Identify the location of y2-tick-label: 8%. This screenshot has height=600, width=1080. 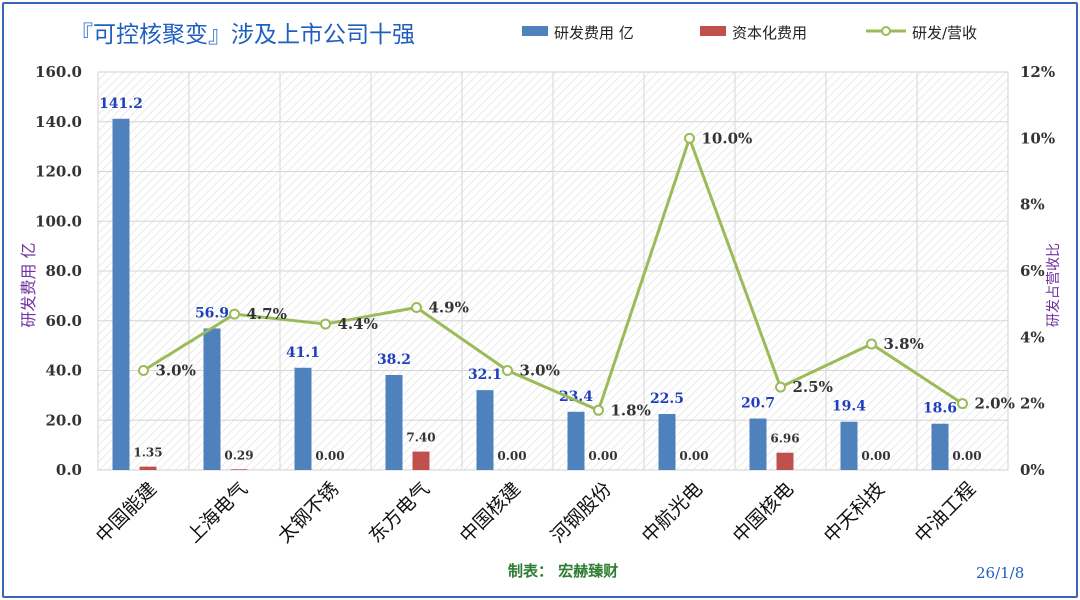
(1032, 205).